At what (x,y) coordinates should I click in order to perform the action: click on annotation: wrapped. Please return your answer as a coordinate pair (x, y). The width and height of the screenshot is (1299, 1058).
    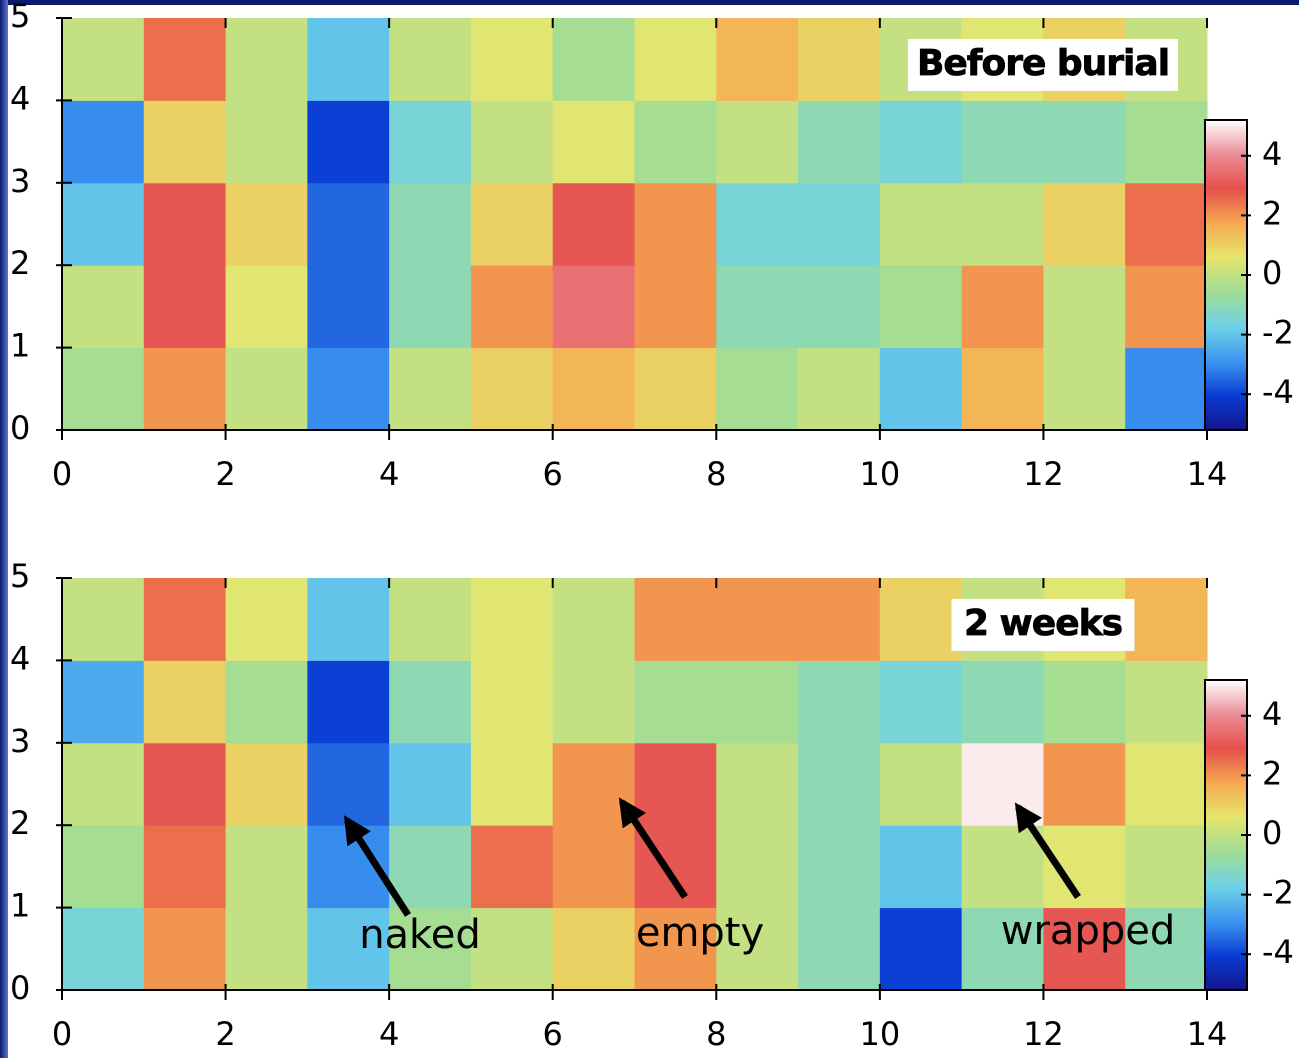
    Looking at the image, I should click on (1088, 931).